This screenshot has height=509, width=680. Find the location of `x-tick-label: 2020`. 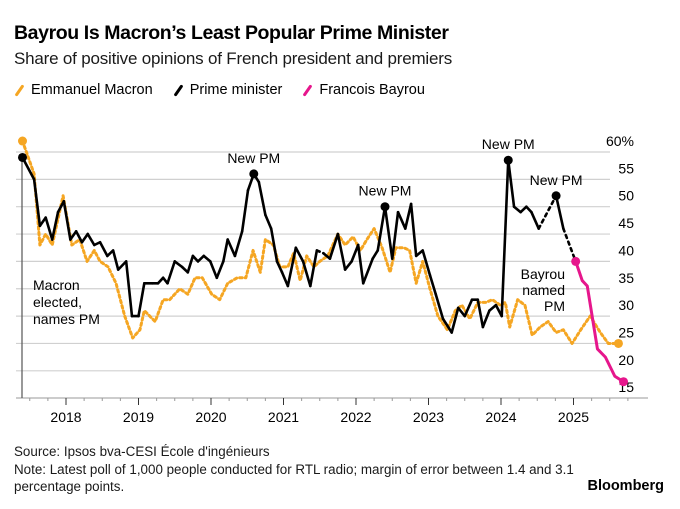

x-tick-label: 2020 is located at coordinates (210, 417).